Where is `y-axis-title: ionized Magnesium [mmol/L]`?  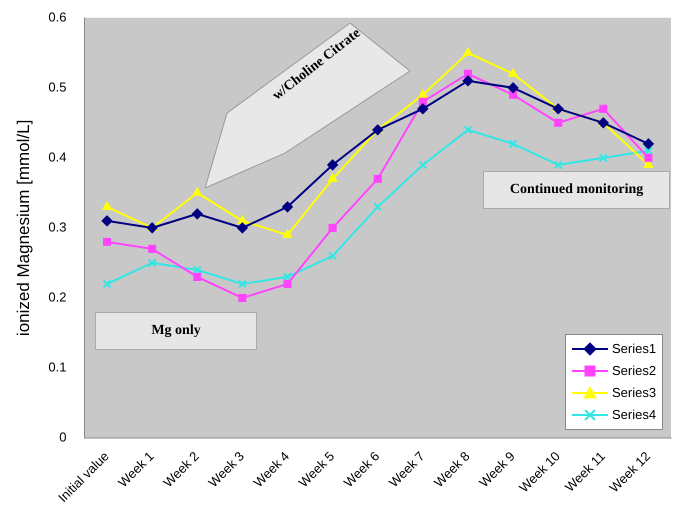
y-axis-title: ionized Magnesium [mmol/L] is located at coordinates (23, 228).